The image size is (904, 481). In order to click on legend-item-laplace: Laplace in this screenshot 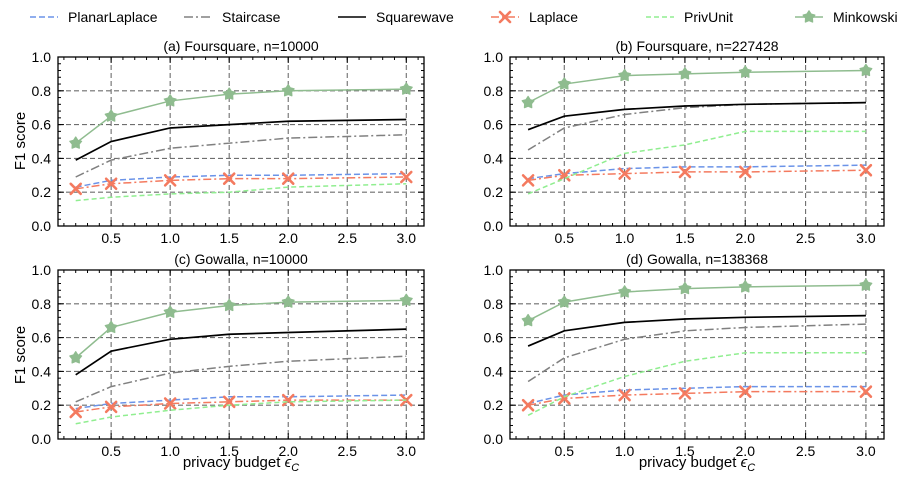, I will do `click(534, 17)`.